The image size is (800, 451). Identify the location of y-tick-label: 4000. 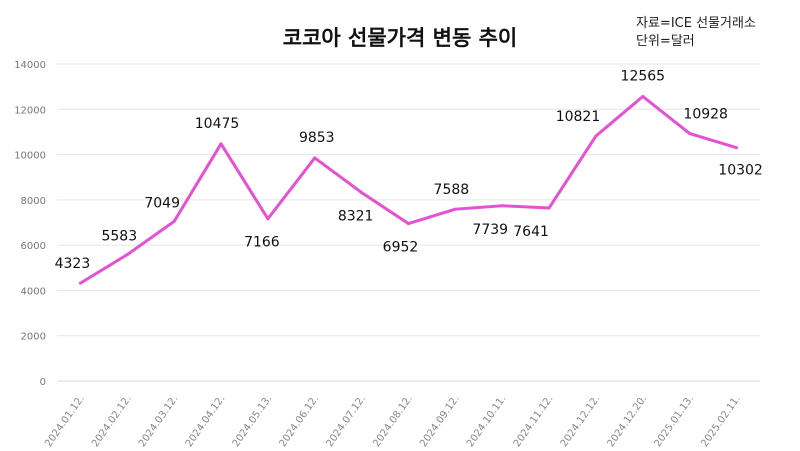
(33, 291).